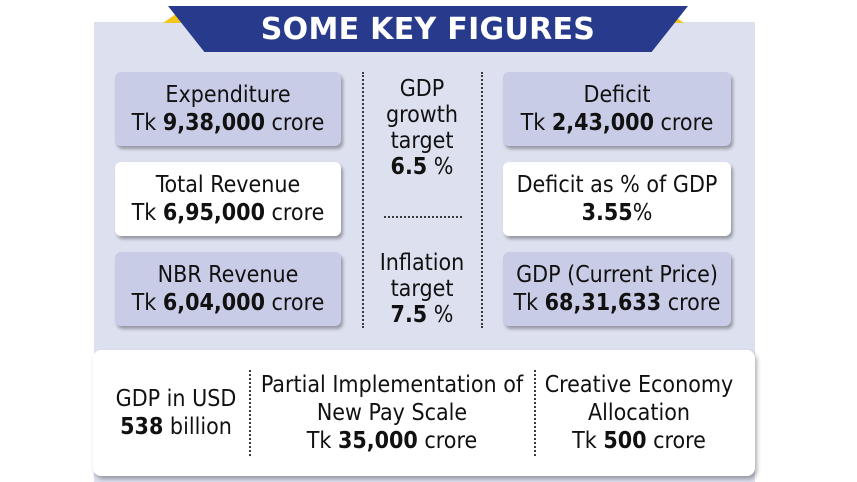 Image resolution: width=857 pixels, height=482 pixels. I want to click on card-label: Deficit, so click(617, 95).